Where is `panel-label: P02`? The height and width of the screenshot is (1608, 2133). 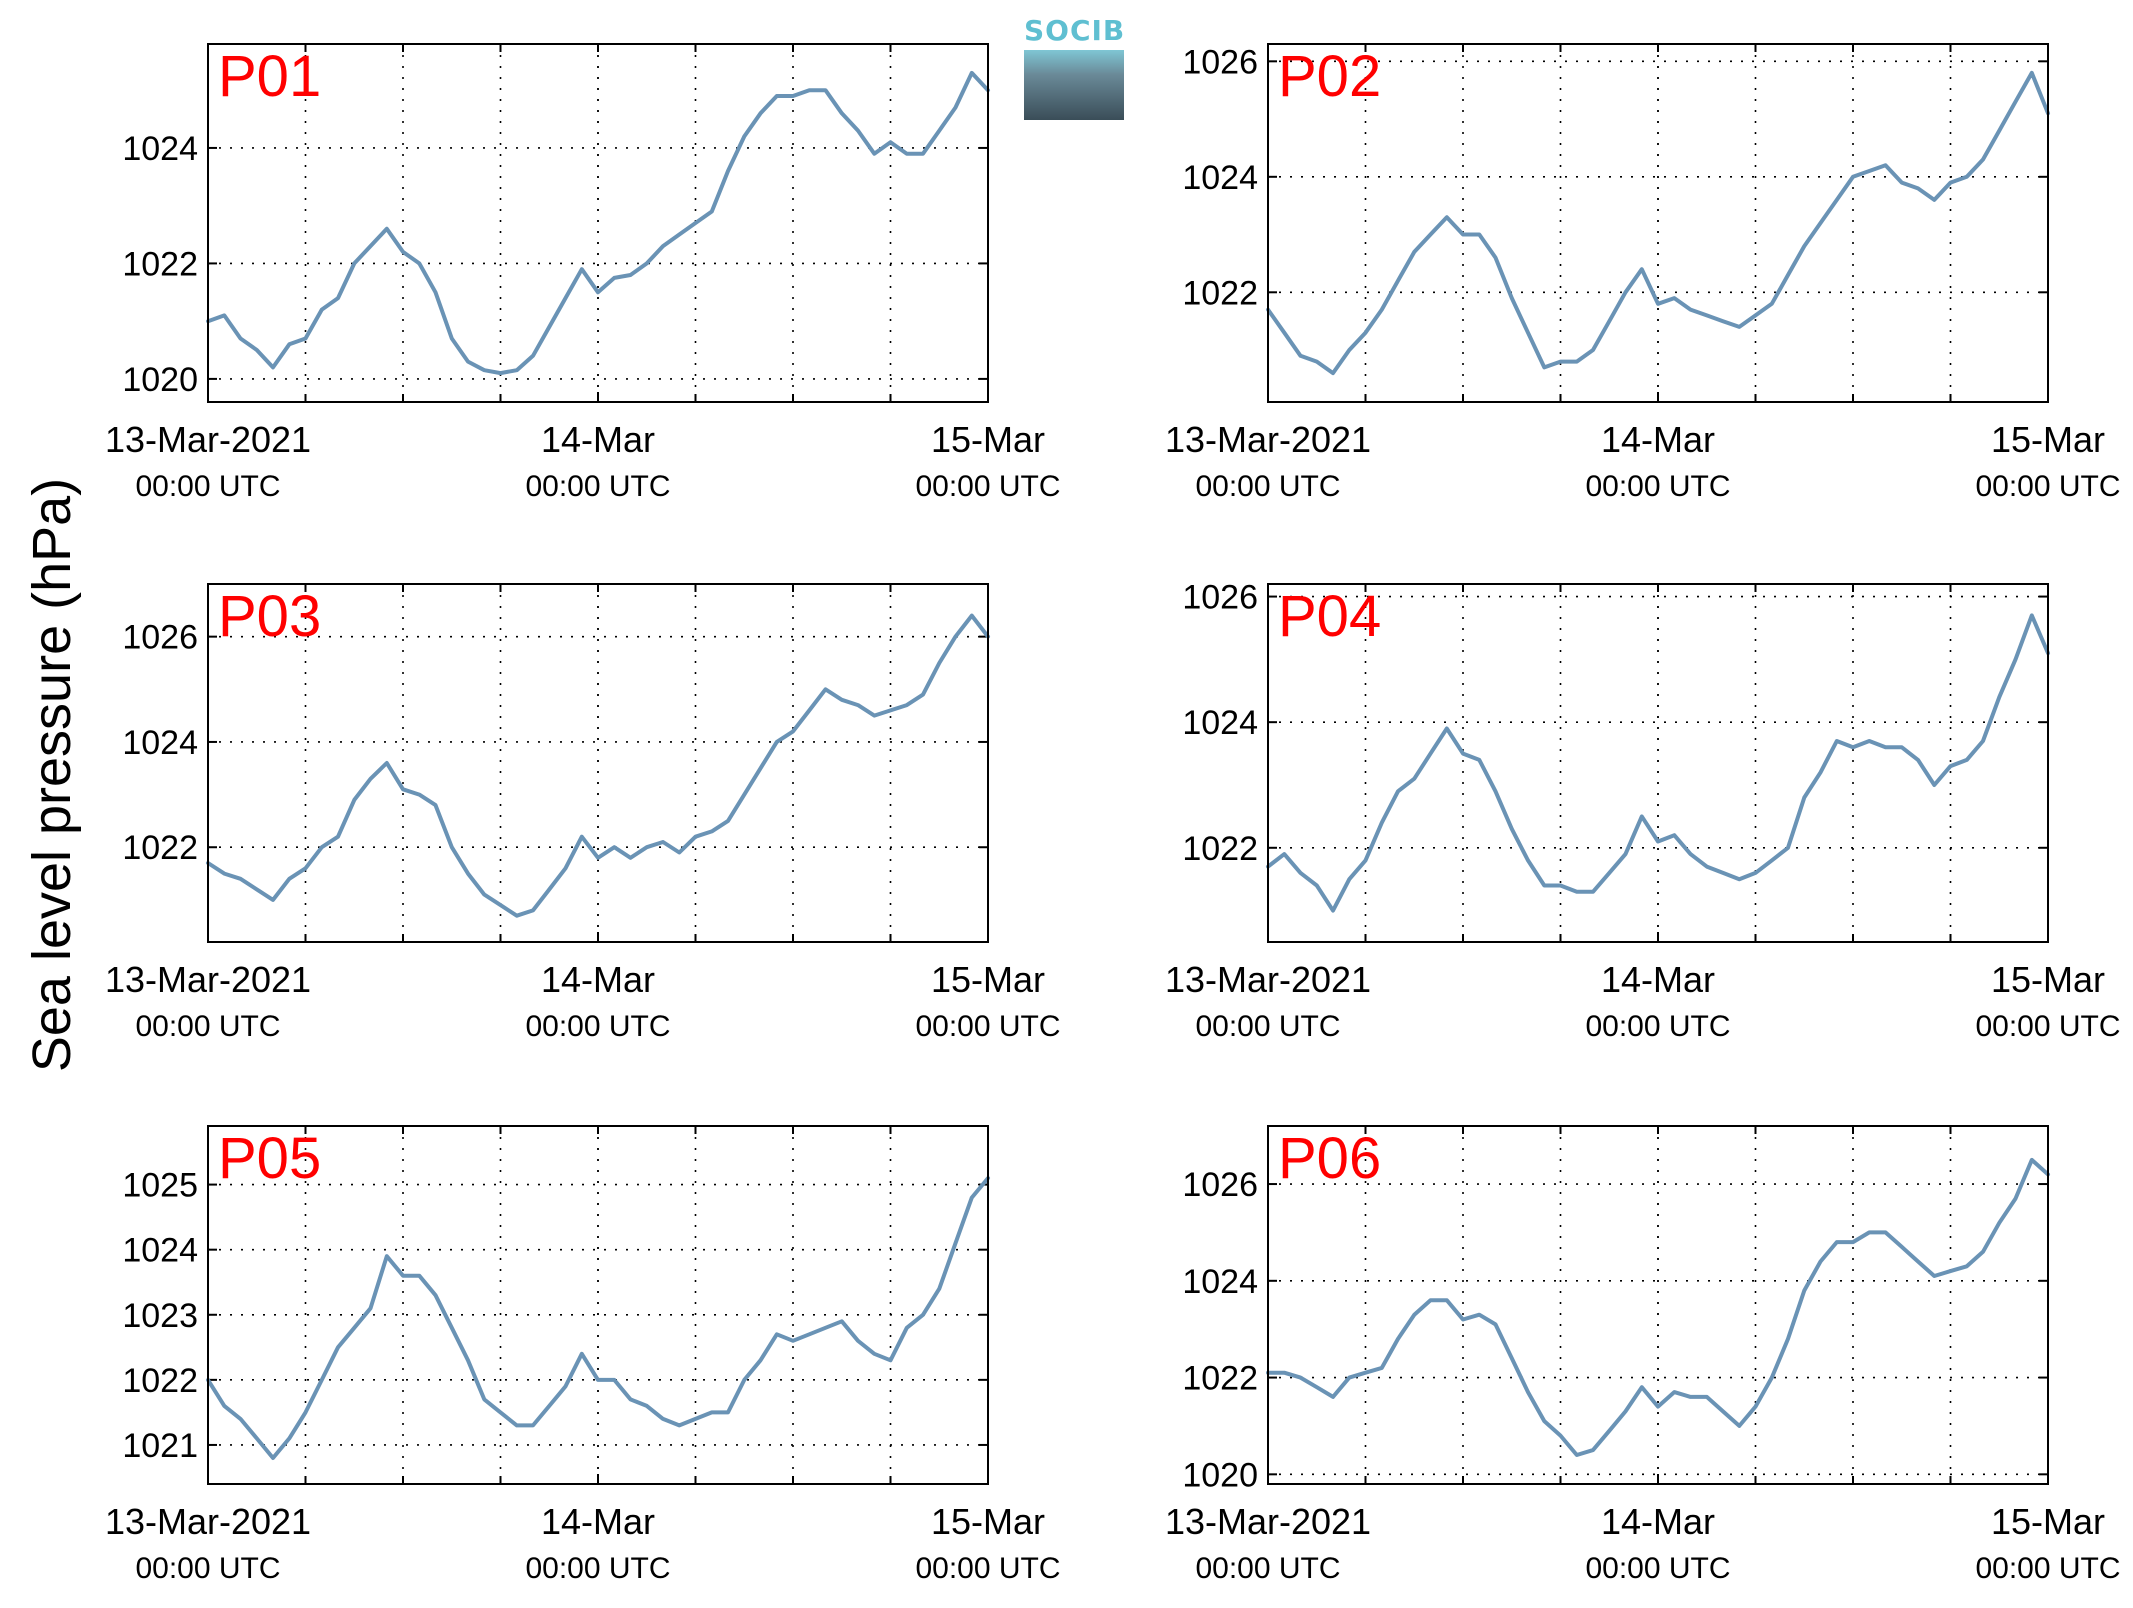
panel-label: P02 is located at coordinates (1329, 76).